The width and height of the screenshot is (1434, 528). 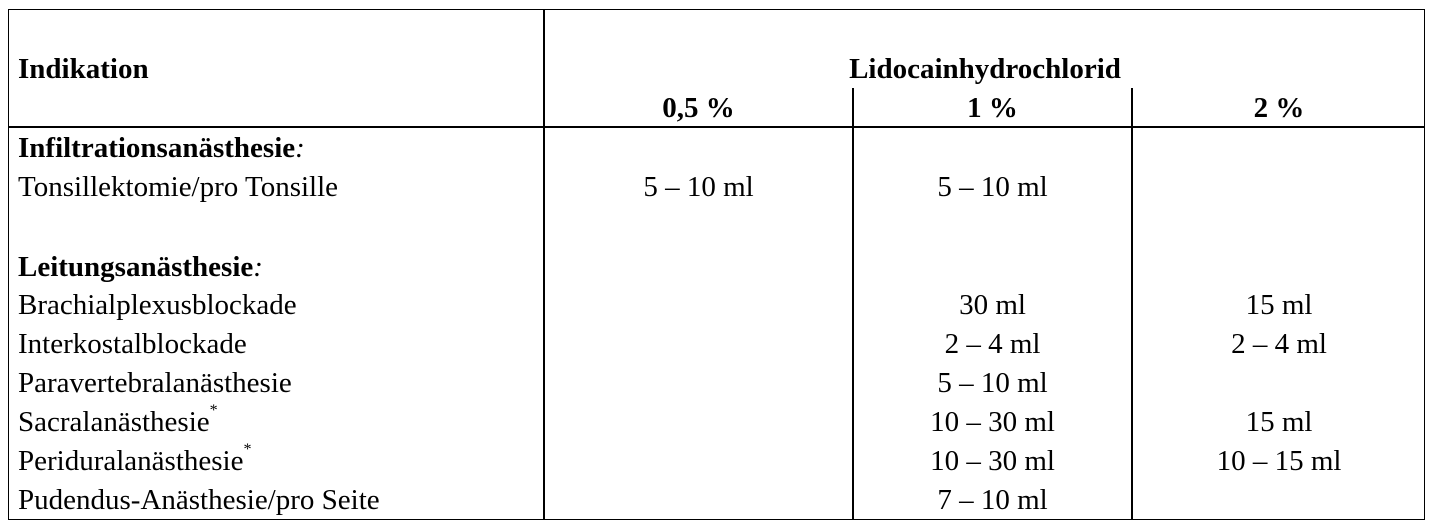 I want to click on cell-2: 2 – 4 ml, so click(x=1279, y=344).